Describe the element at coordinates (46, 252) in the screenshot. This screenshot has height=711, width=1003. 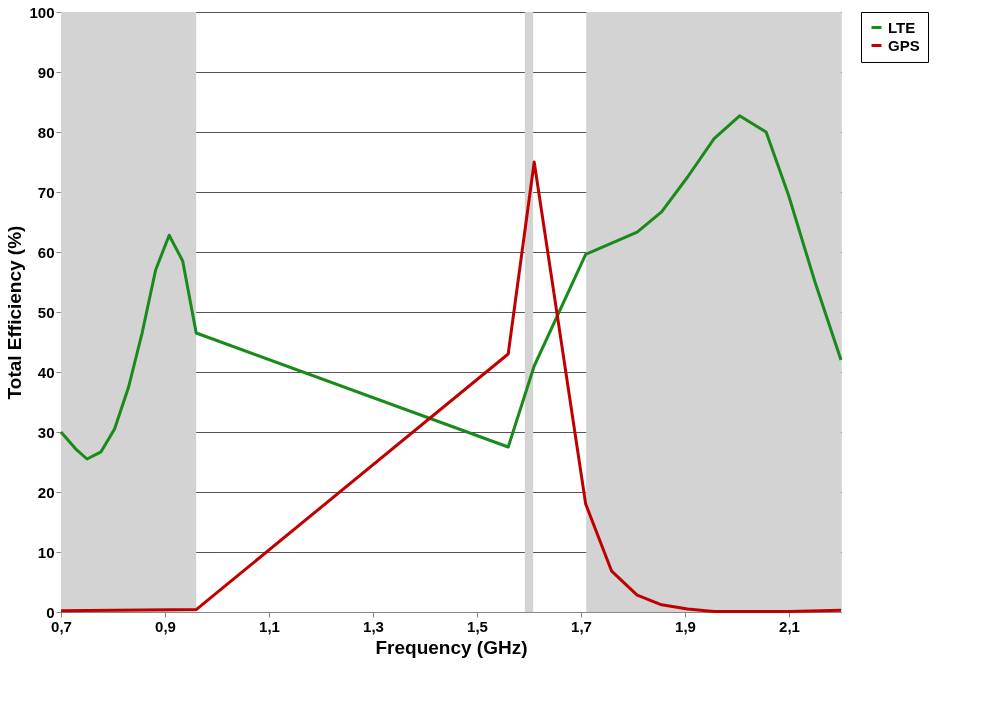
I see `y-tick-label: 60` at that location.